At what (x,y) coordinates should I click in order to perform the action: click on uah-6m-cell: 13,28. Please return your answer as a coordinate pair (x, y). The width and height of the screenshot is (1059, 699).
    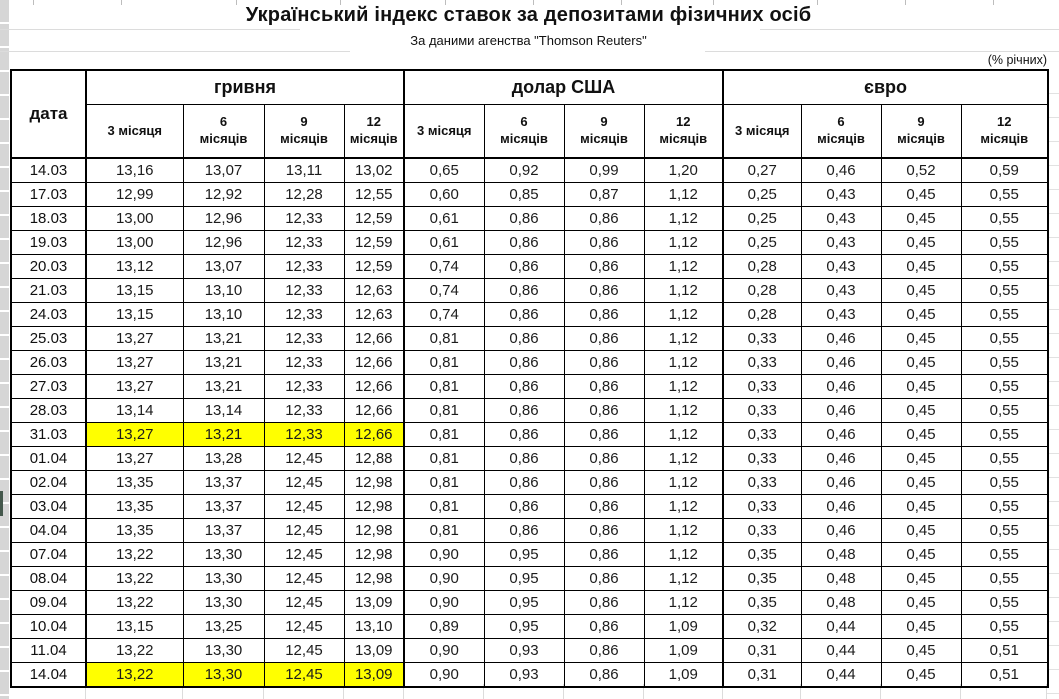
    Looking at the image, I should click on (223, 458).